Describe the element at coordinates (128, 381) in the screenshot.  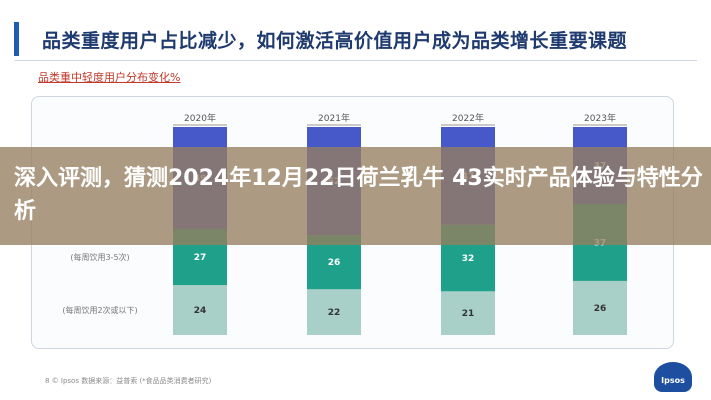
I see `footer-note: 8 © Ipsos 数据来源：益普索 (*食品品类消费者研究)` at that location.